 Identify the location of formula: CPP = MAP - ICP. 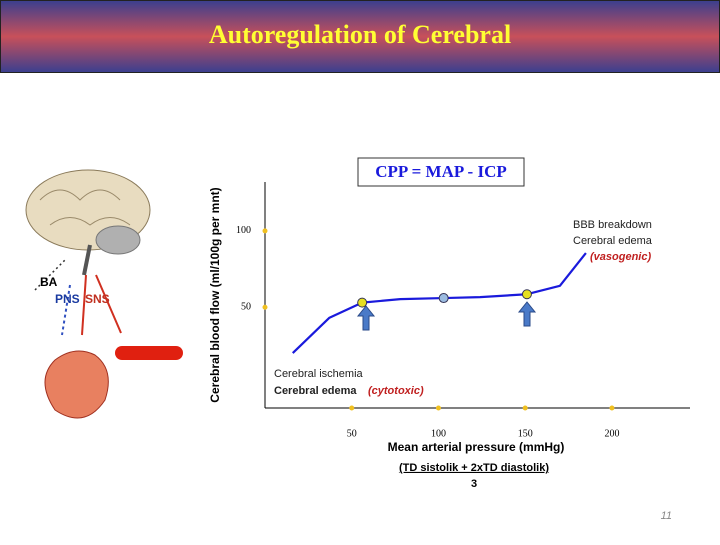
(441, 171).